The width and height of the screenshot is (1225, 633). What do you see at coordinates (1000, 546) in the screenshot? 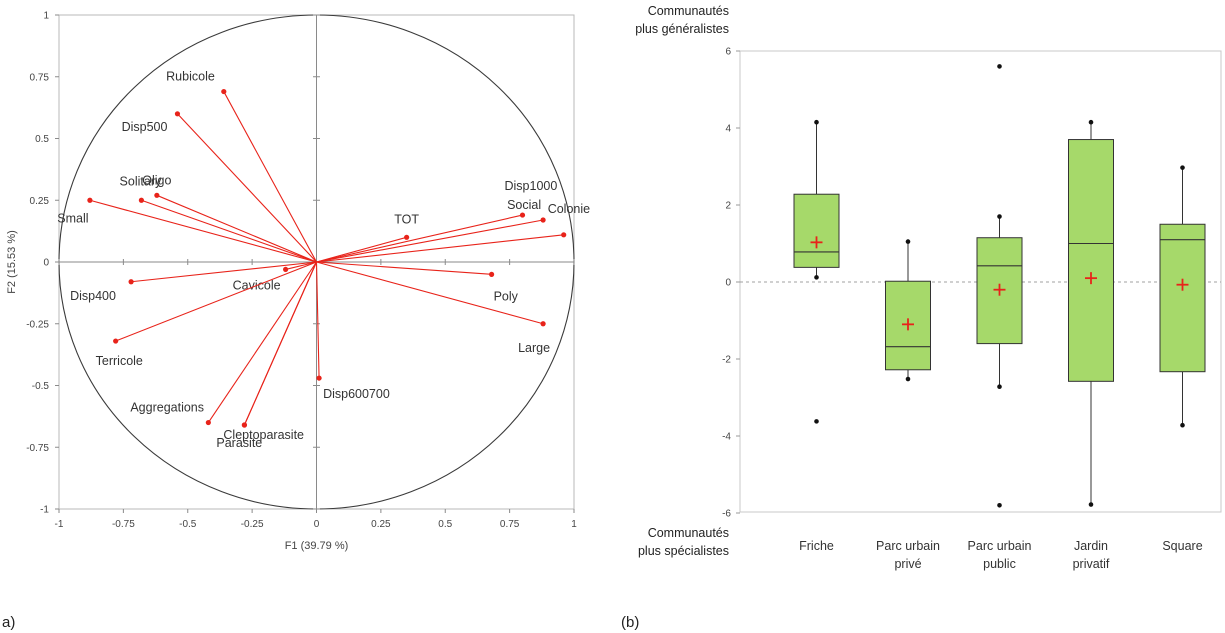
I see `category-label: Parc urbain` at bounding box center [1000, 546].